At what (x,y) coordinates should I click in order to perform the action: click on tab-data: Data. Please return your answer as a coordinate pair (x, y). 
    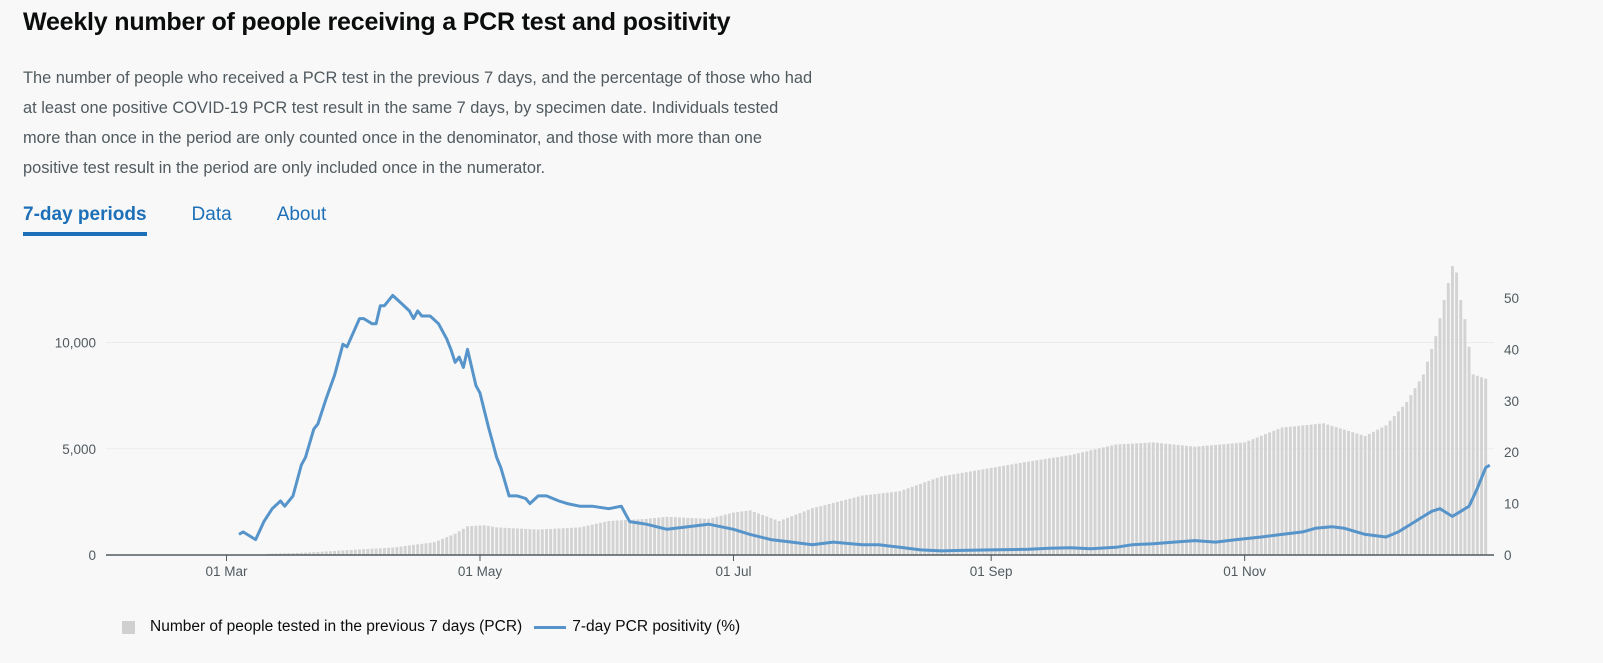
    Looking at the image, I should click on (211, 214).